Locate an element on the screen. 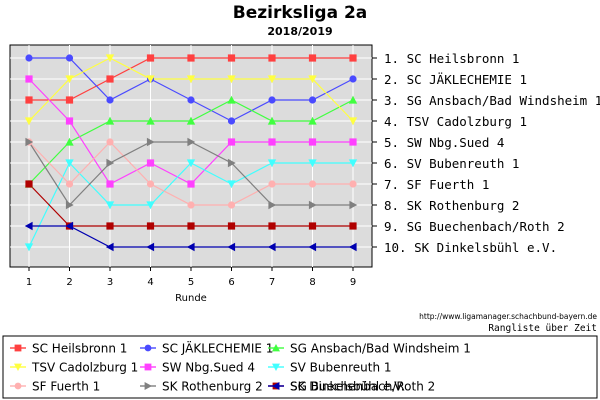 This screenshot has height=400, width=600. standing-label: 6. SV Bubenreuth 1 is located at coordinates (451, 163).